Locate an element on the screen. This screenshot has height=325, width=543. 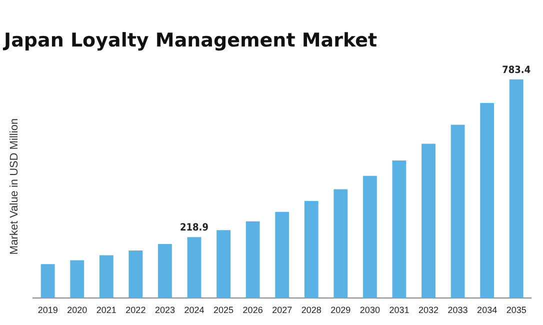
x-tick-label: 2022 is located at coordinates (136, 310).